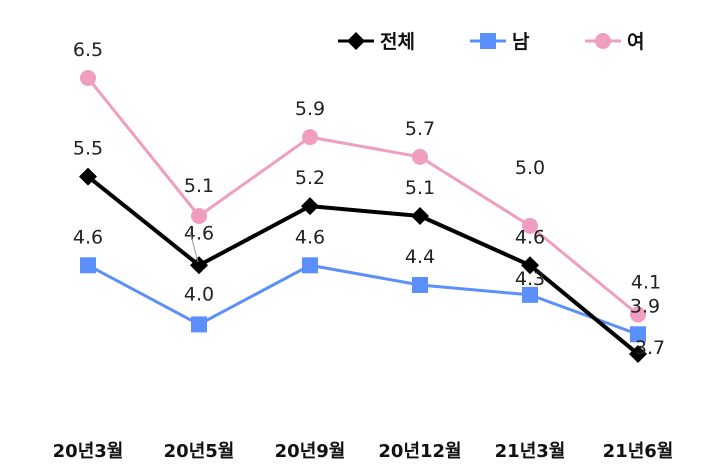 The width and height of the screenshot is (726, 475). I want to click on data-point-전체-1, so click(199, 265).